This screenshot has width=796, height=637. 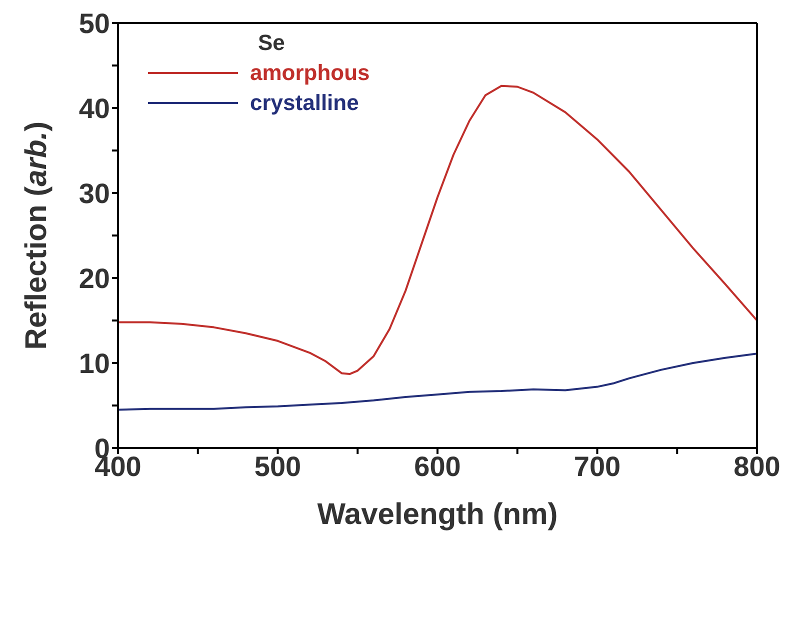 I want to click on y-tick-label: 10, so click(x=94, y=363).